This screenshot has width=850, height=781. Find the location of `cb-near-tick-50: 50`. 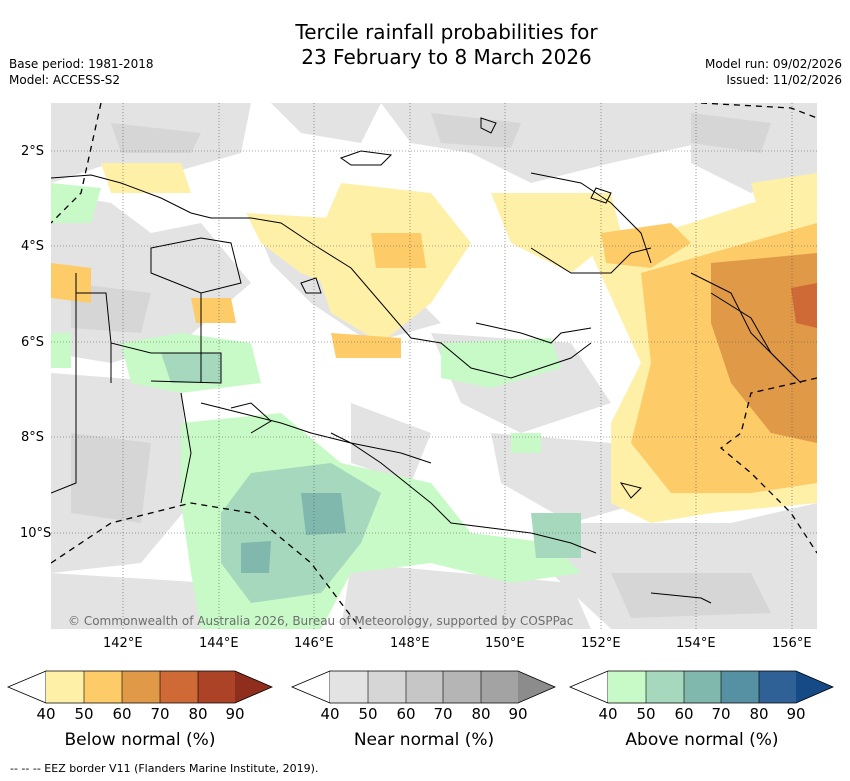

cb-near-tick-50: 50 is located at coordinates (368, 714).